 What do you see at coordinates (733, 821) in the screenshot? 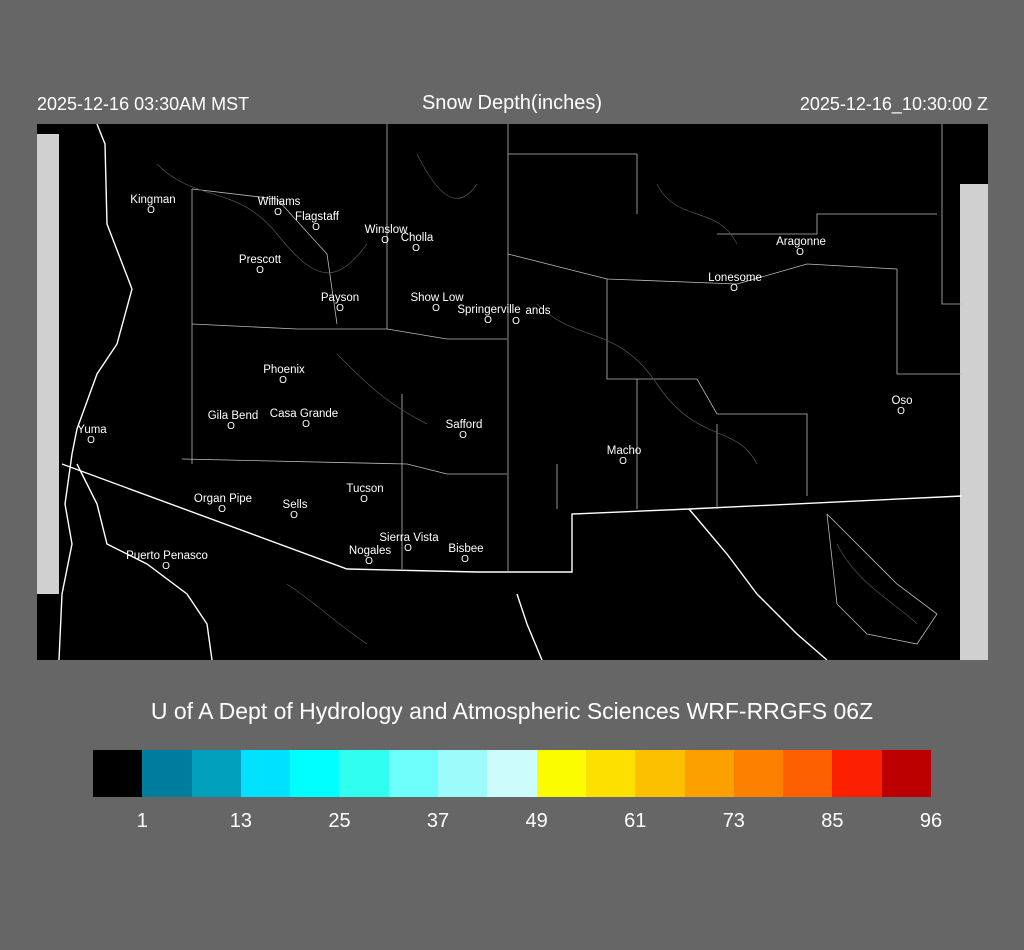
I see `color-bar-tick: 73` at bounding box center [733, 821].